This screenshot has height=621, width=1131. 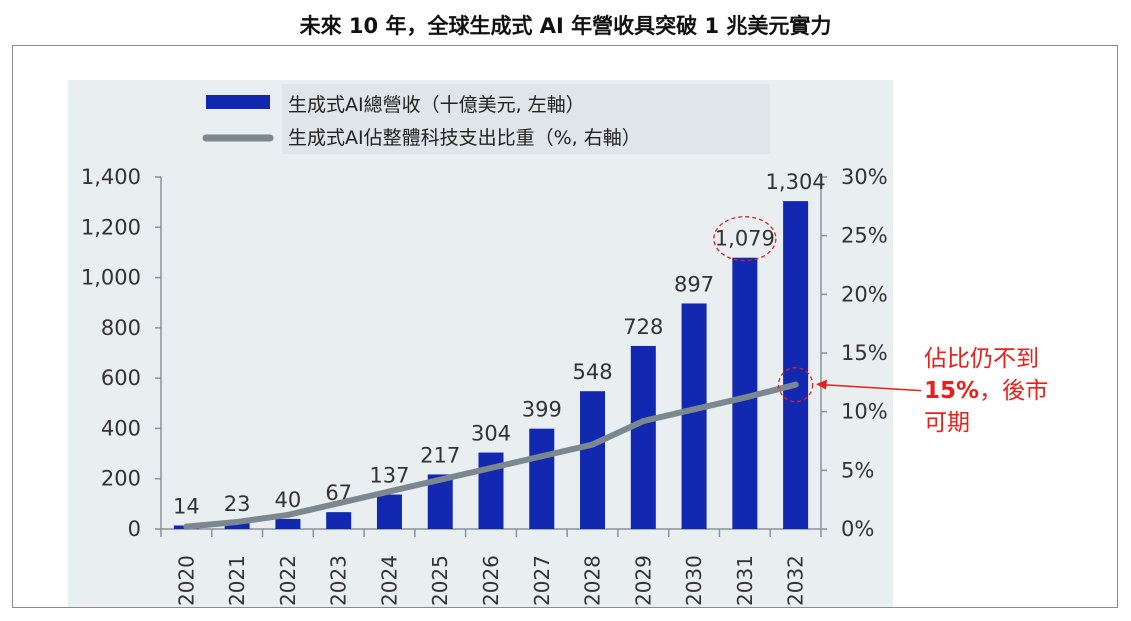 I want to click on right-axis-tick-label: 25%, so click(x=864, y=236).